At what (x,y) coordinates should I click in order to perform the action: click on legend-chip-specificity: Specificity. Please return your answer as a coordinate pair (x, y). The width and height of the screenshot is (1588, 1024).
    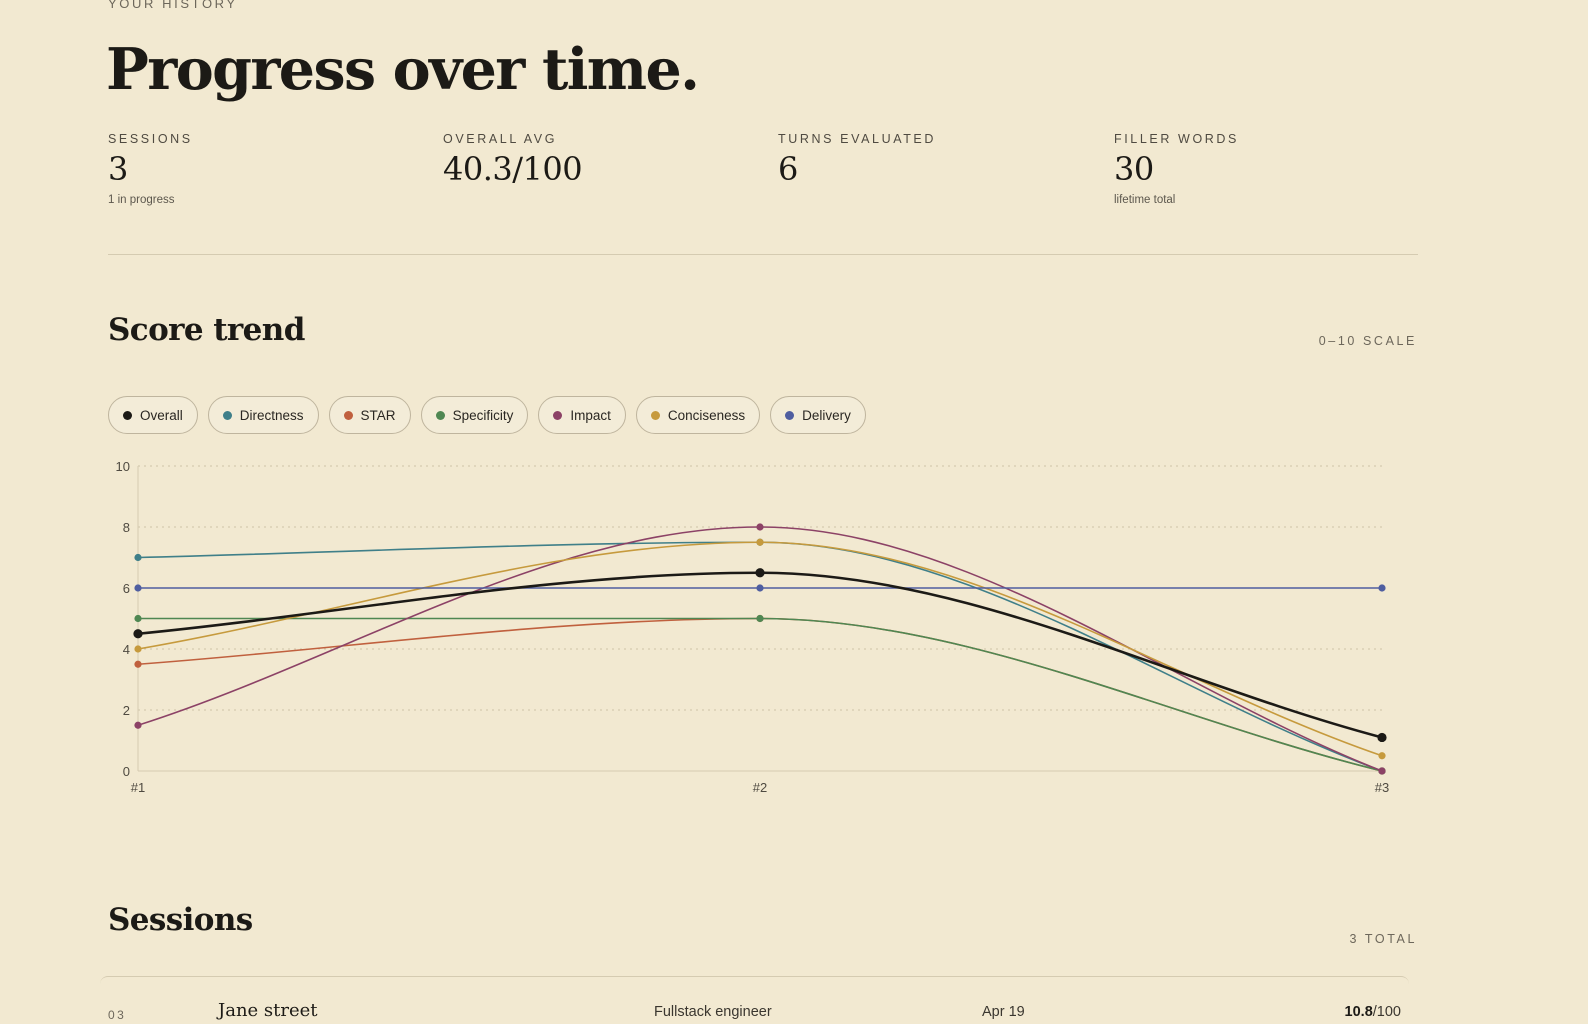
    Looking at the image, I should click on (474, 415).